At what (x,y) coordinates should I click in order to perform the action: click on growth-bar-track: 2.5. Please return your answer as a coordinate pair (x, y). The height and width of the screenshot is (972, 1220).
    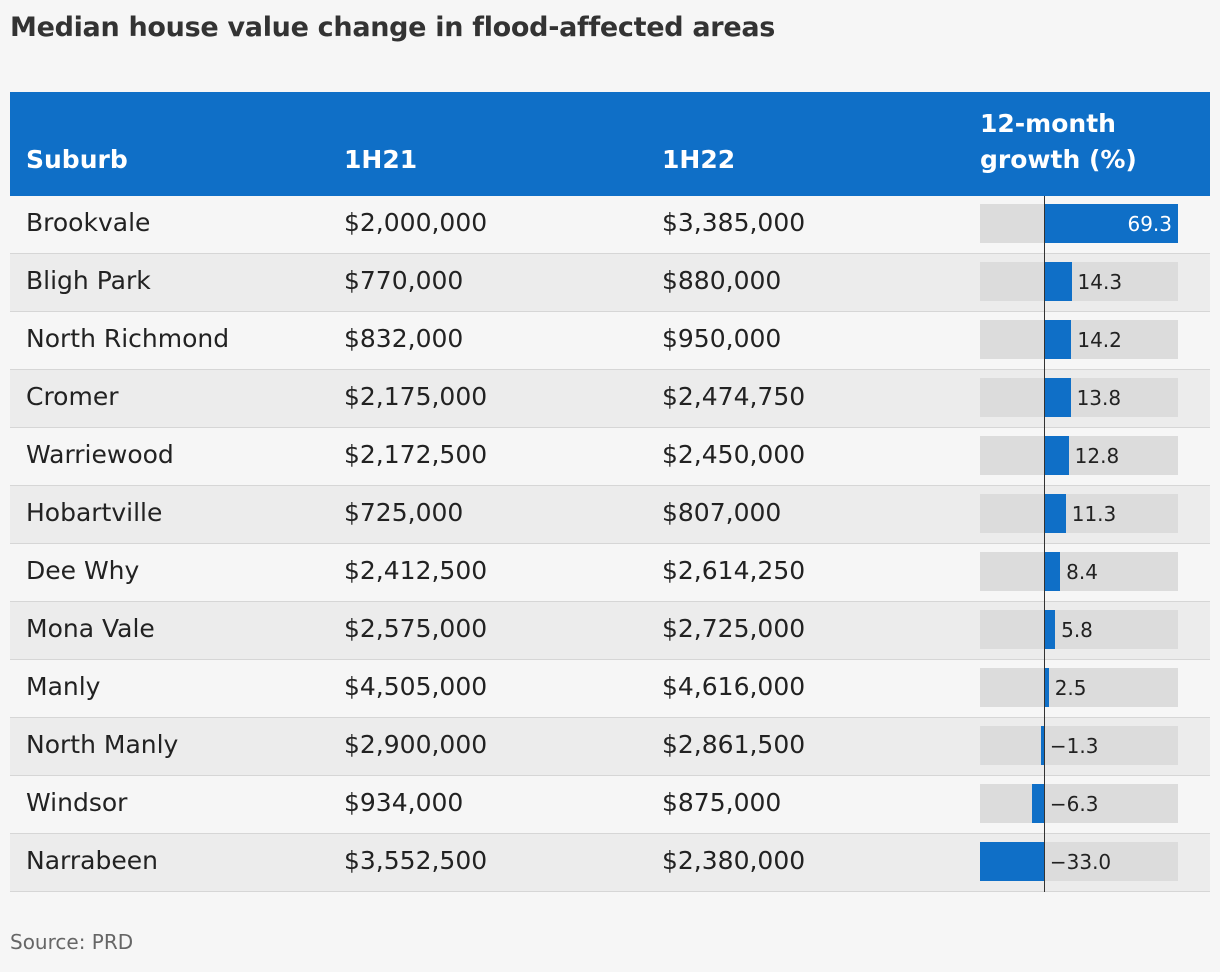
    Looking at the image, I should click on (1079, 687).